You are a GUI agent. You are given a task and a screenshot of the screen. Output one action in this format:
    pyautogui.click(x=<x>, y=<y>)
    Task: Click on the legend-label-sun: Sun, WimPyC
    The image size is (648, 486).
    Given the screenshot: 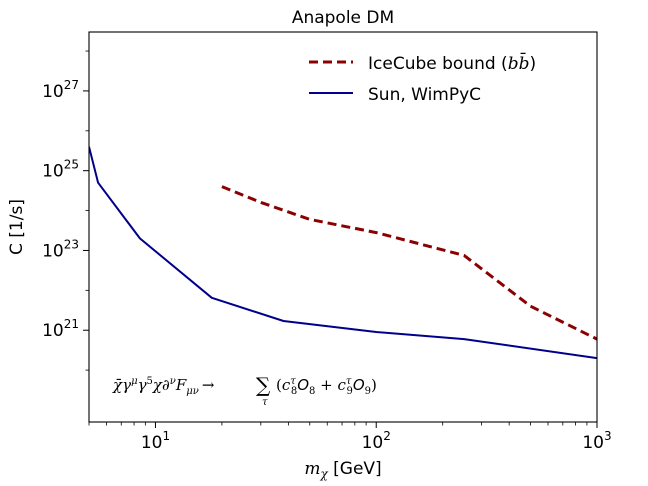 What is the action you would take?
    pyautogui.click(x=424, y=95)
    